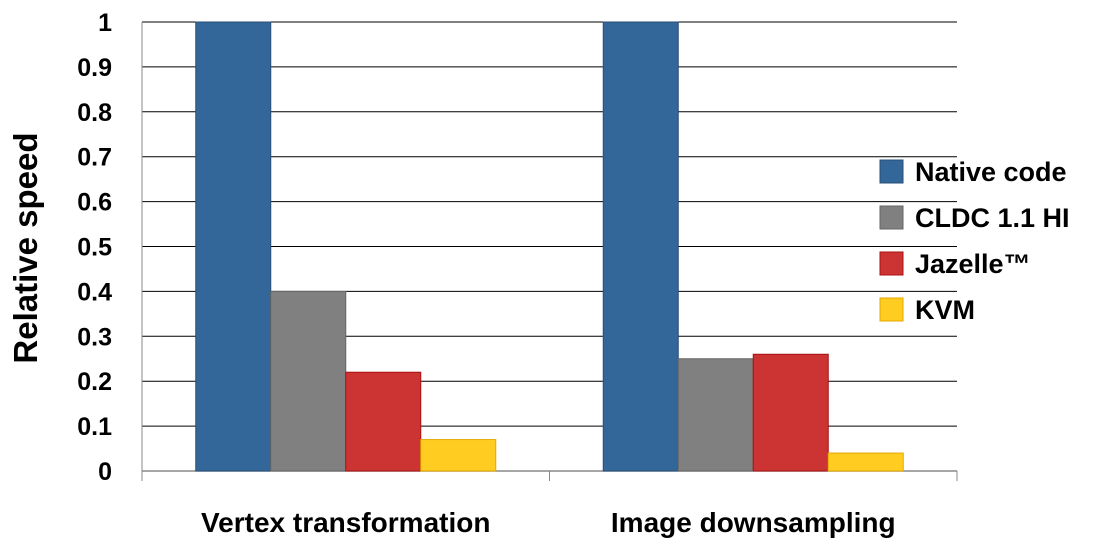 The image size is (1117, 542). What do you see at coordinates (105, 23) in the screenshot?
I see `y-tick-label: 1` at bounding box center [105, 23].